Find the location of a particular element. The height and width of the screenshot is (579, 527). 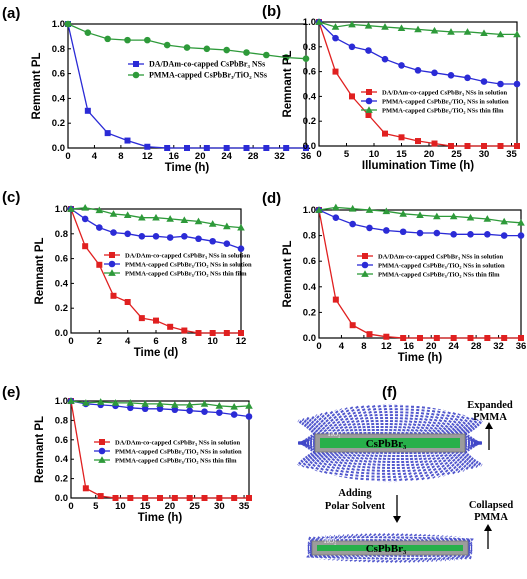

series-line is located at coordinates (417, 84).